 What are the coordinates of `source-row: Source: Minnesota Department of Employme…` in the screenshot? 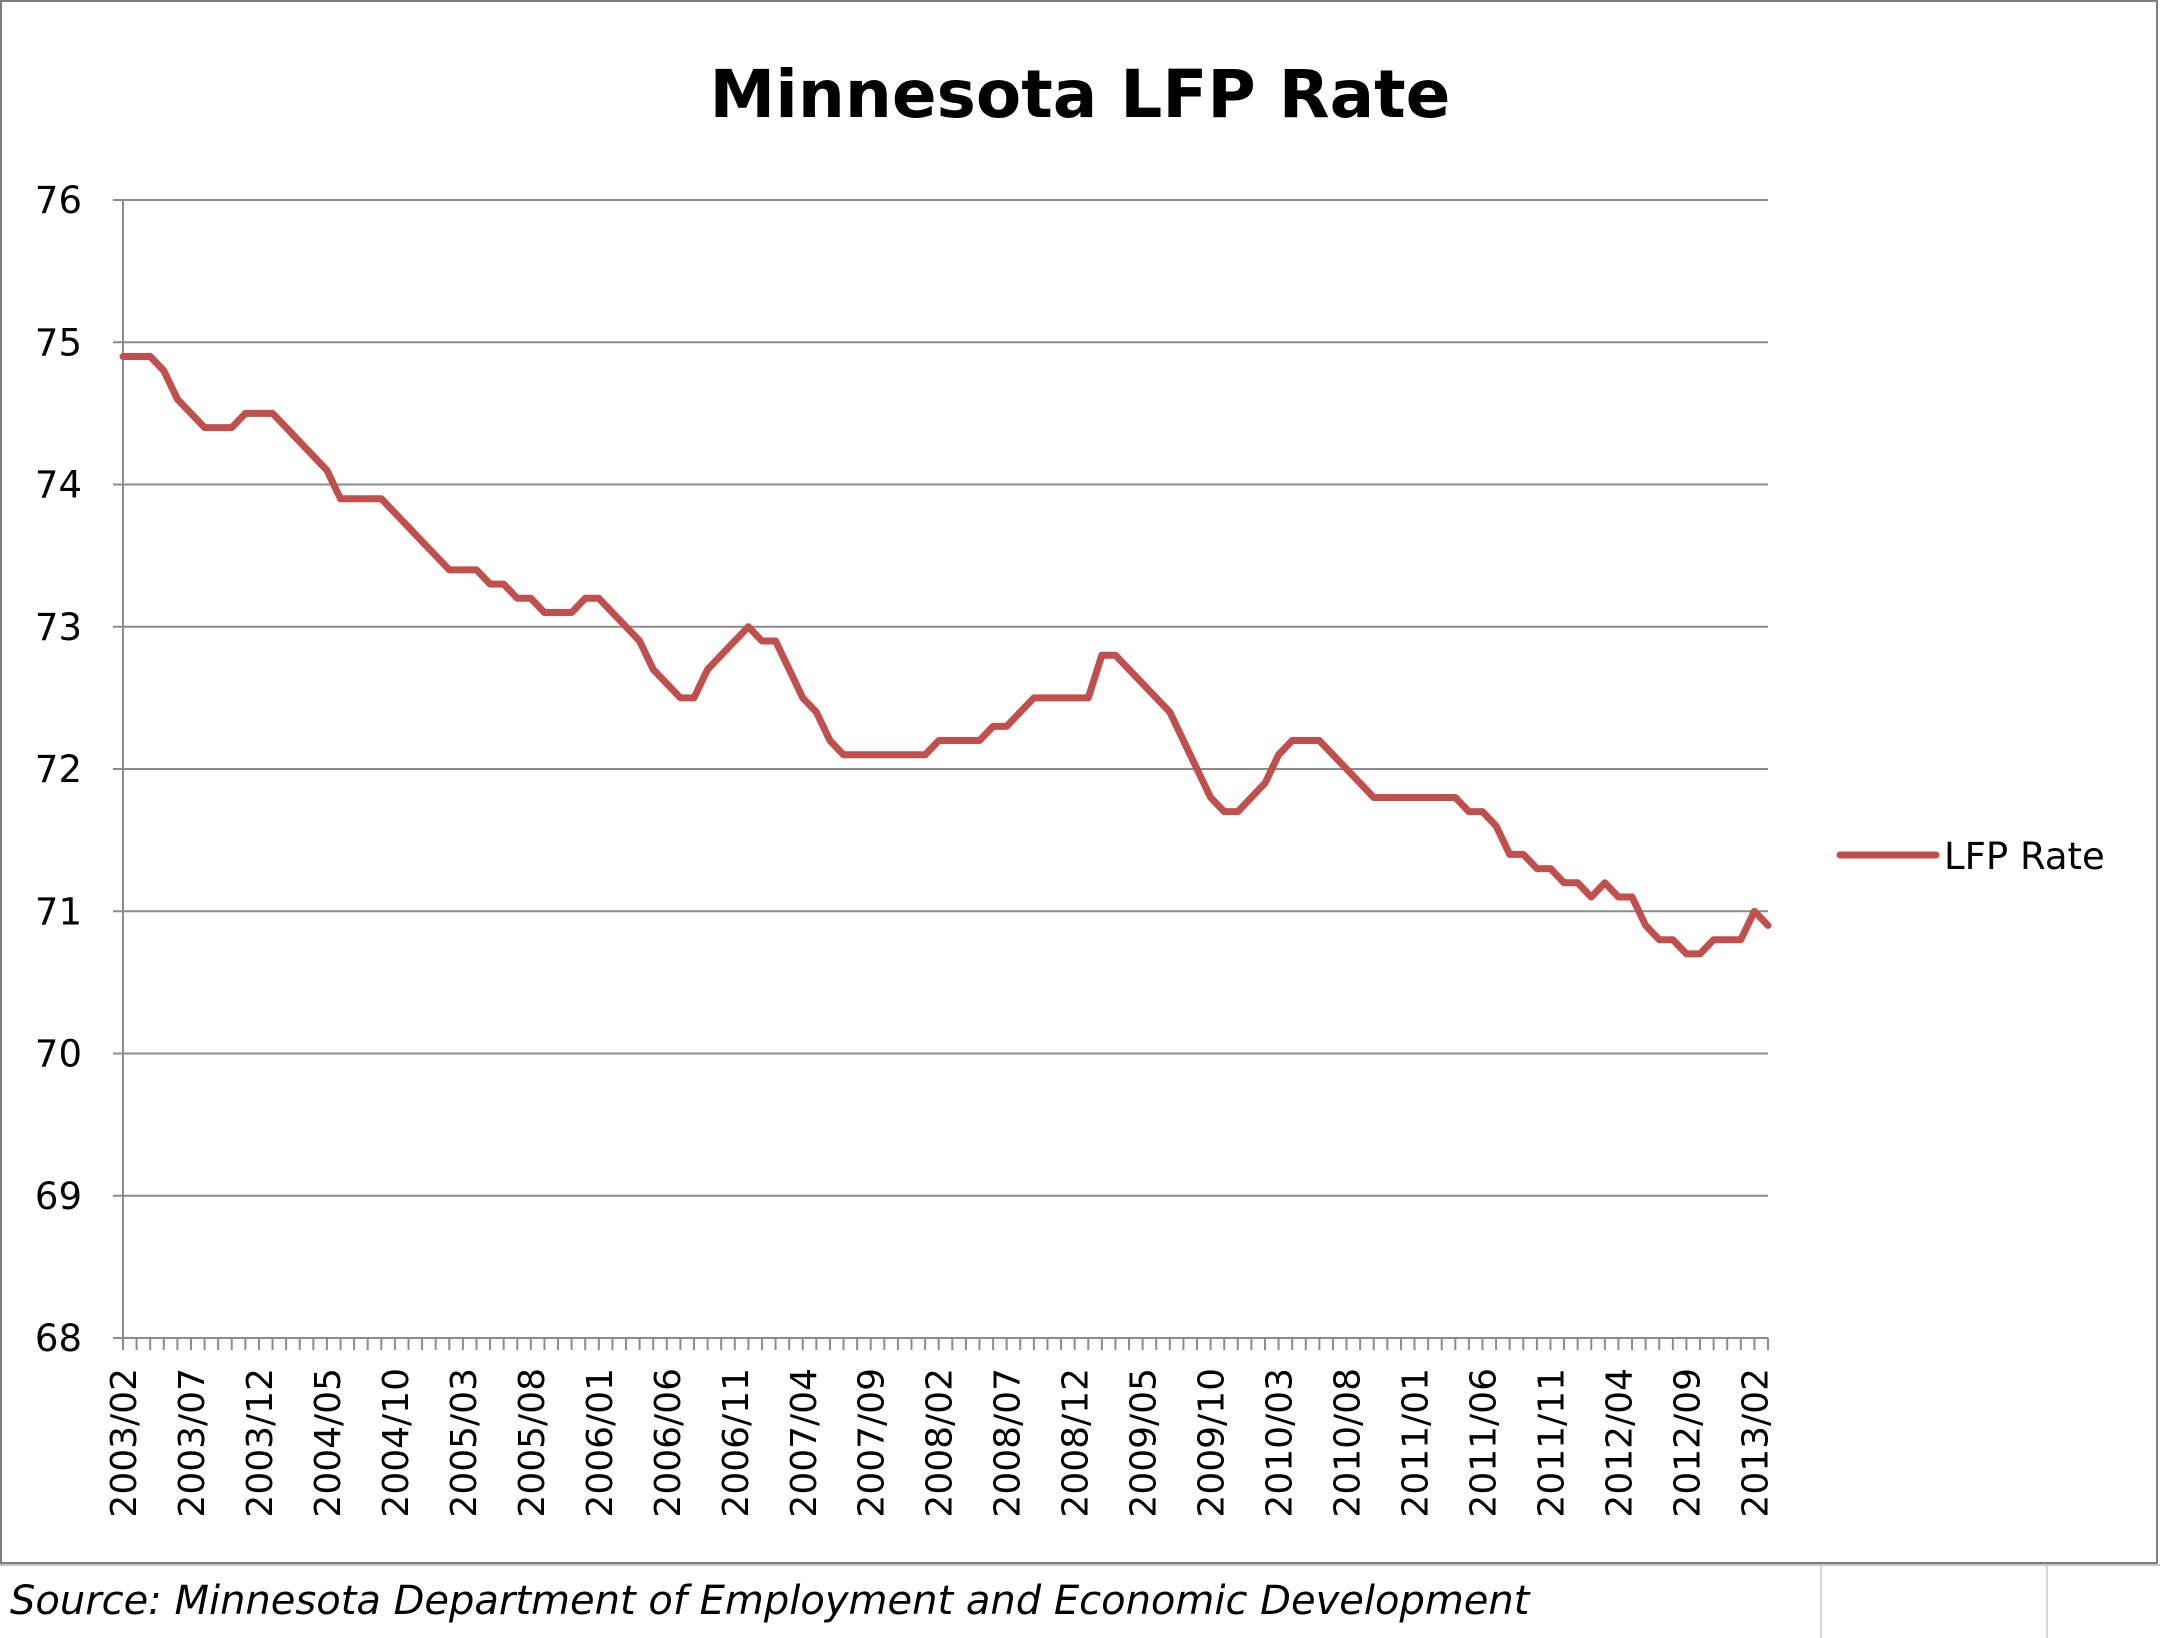 It's located at (1080, 1601).